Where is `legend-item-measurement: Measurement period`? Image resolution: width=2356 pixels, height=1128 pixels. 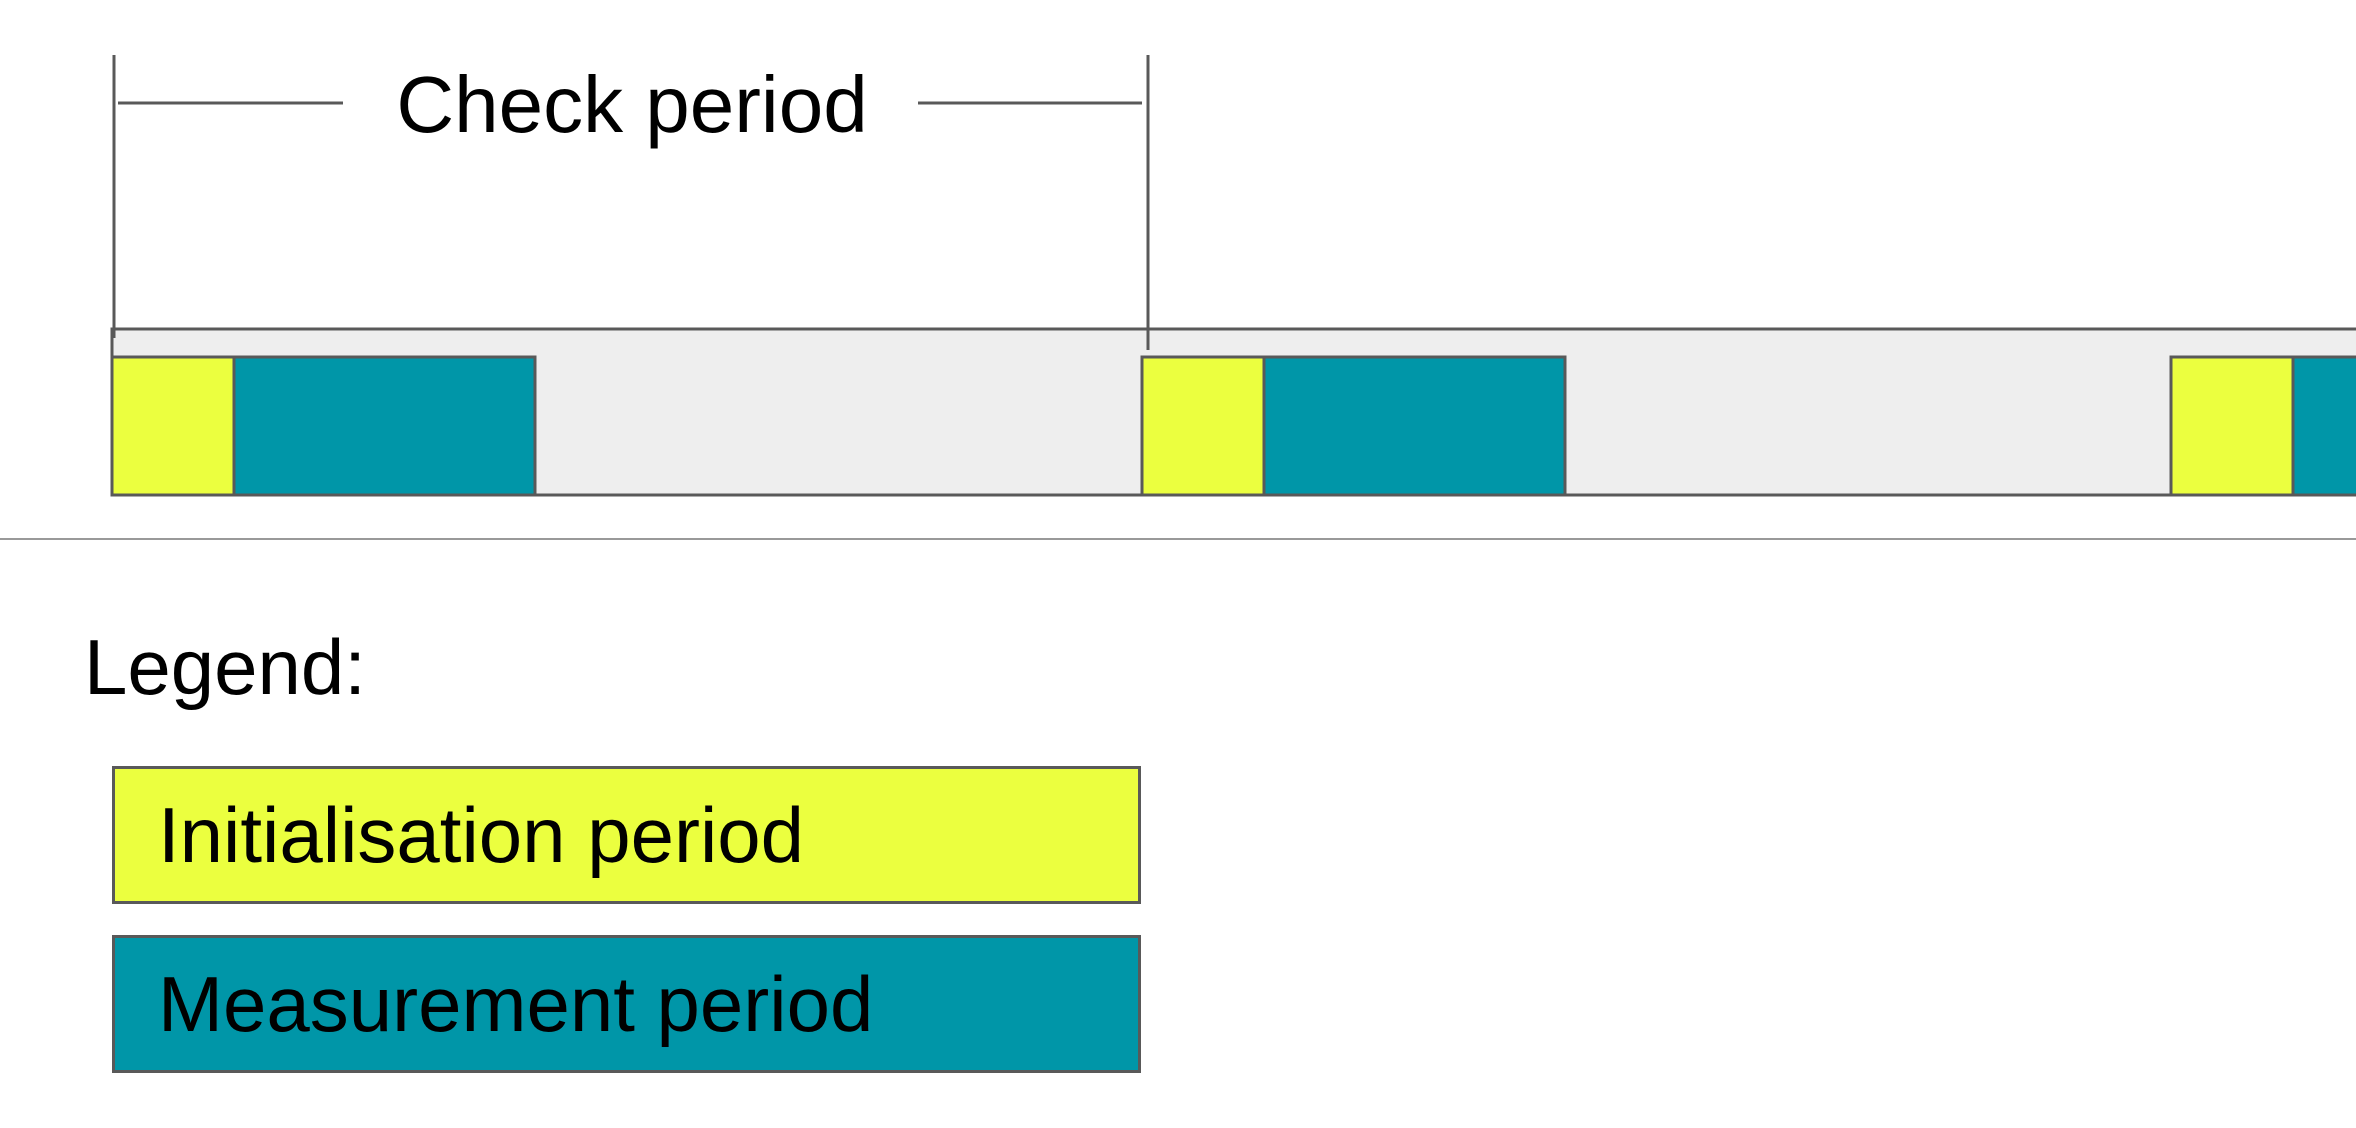 legend-item-measurement: Measurement period is located at coordinates (626, 1004).